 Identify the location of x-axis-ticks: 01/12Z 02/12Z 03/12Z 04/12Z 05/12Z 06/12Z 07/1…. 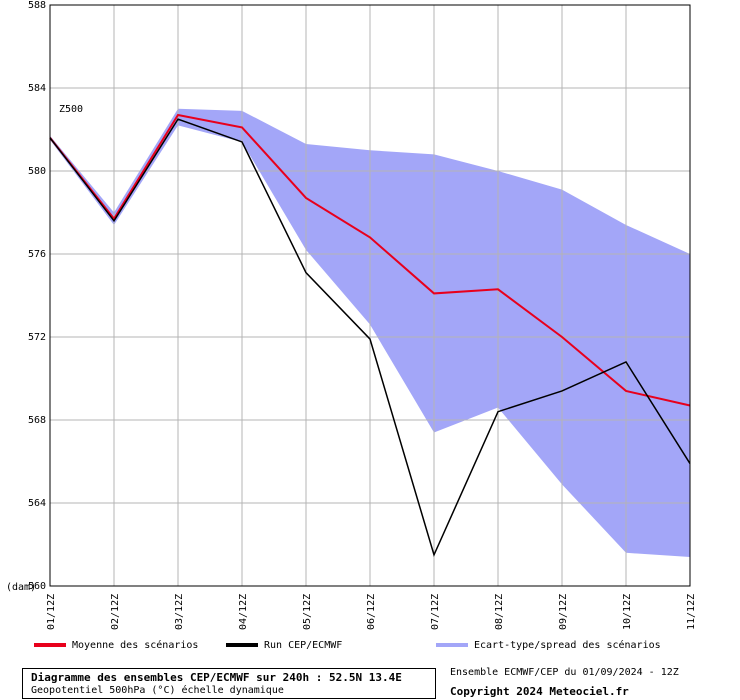
(371, 612).